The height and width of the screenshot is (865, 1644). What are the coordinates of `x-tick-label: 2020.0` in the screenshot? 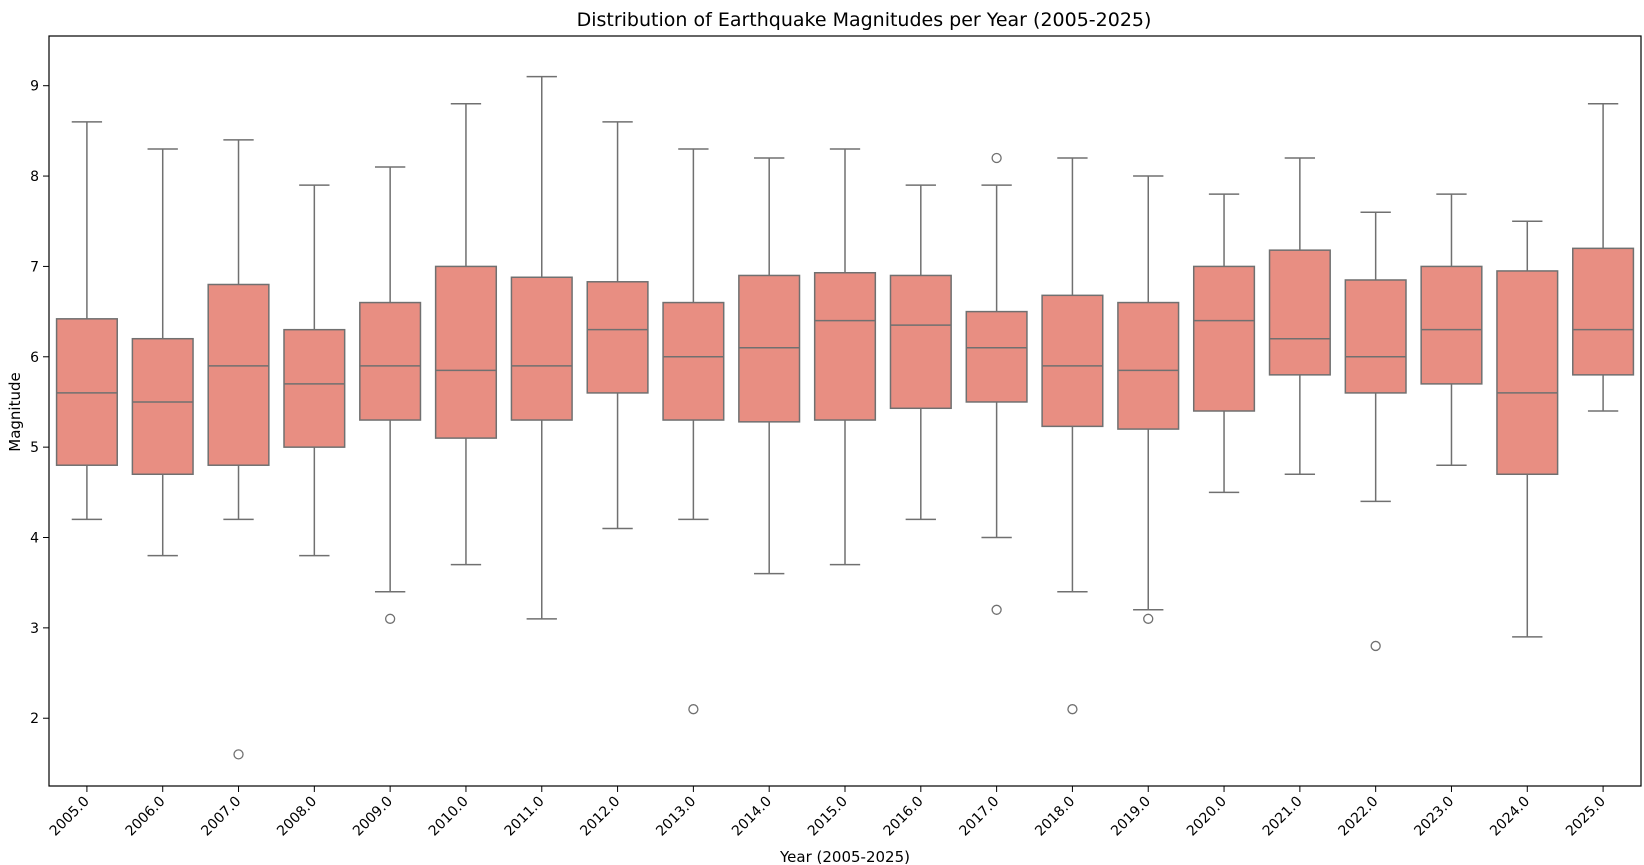 It's located at (1207, 817).